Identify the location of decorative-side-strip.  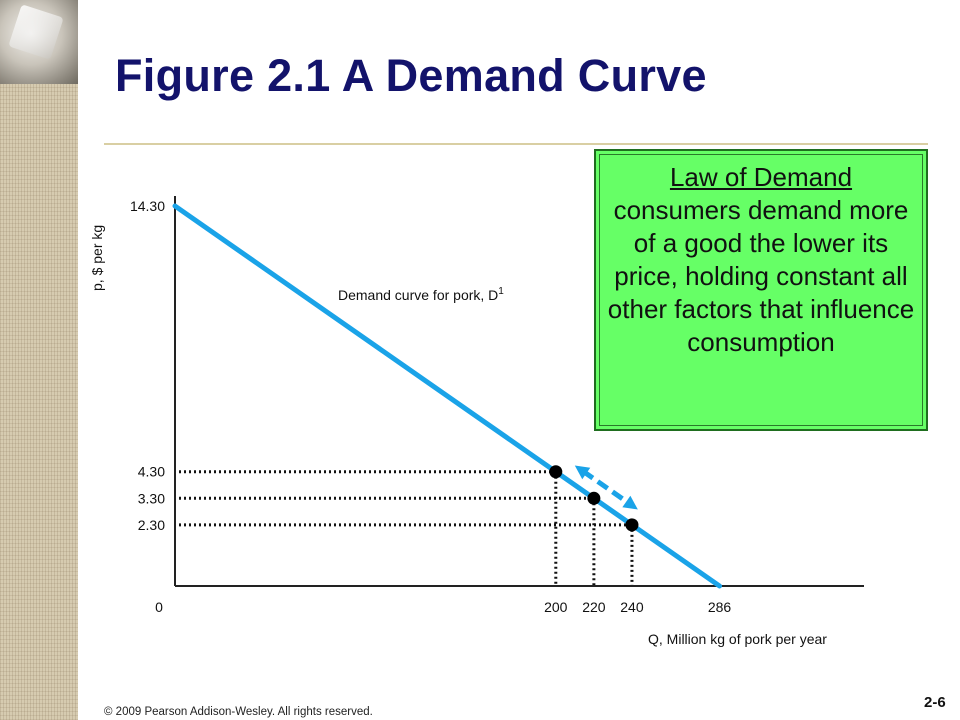
(39, 360).